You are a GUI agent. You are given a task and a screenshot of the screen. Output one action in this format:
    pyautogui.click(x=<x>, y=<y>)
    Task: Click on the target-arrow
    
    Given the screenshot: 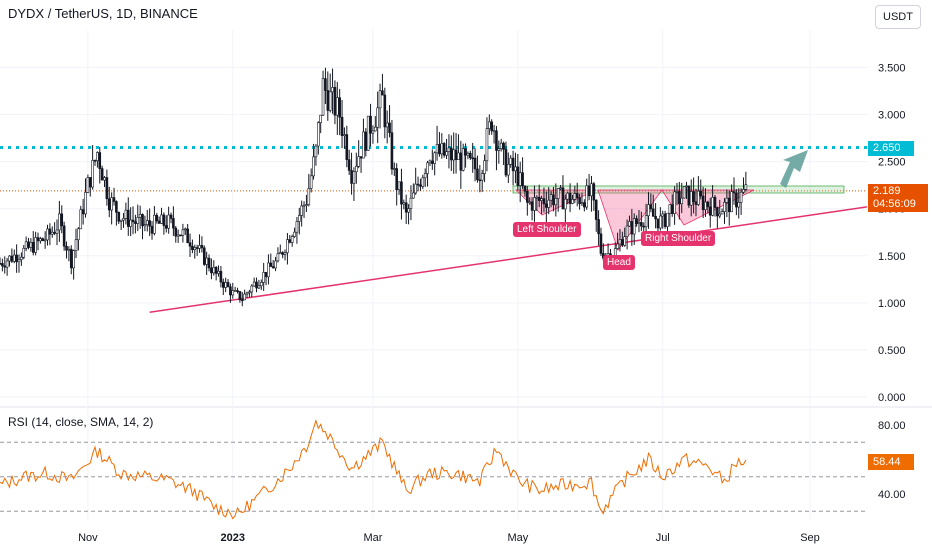 What is the action you would take?
    pyautogui.click(x=794, y=169)
    